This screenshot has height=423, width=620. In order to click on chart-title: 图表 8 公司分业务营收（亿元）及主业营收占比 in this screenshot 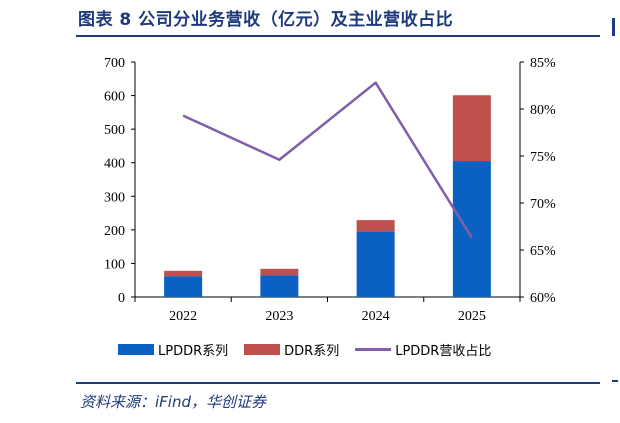, I will do `click(266, 20)`.